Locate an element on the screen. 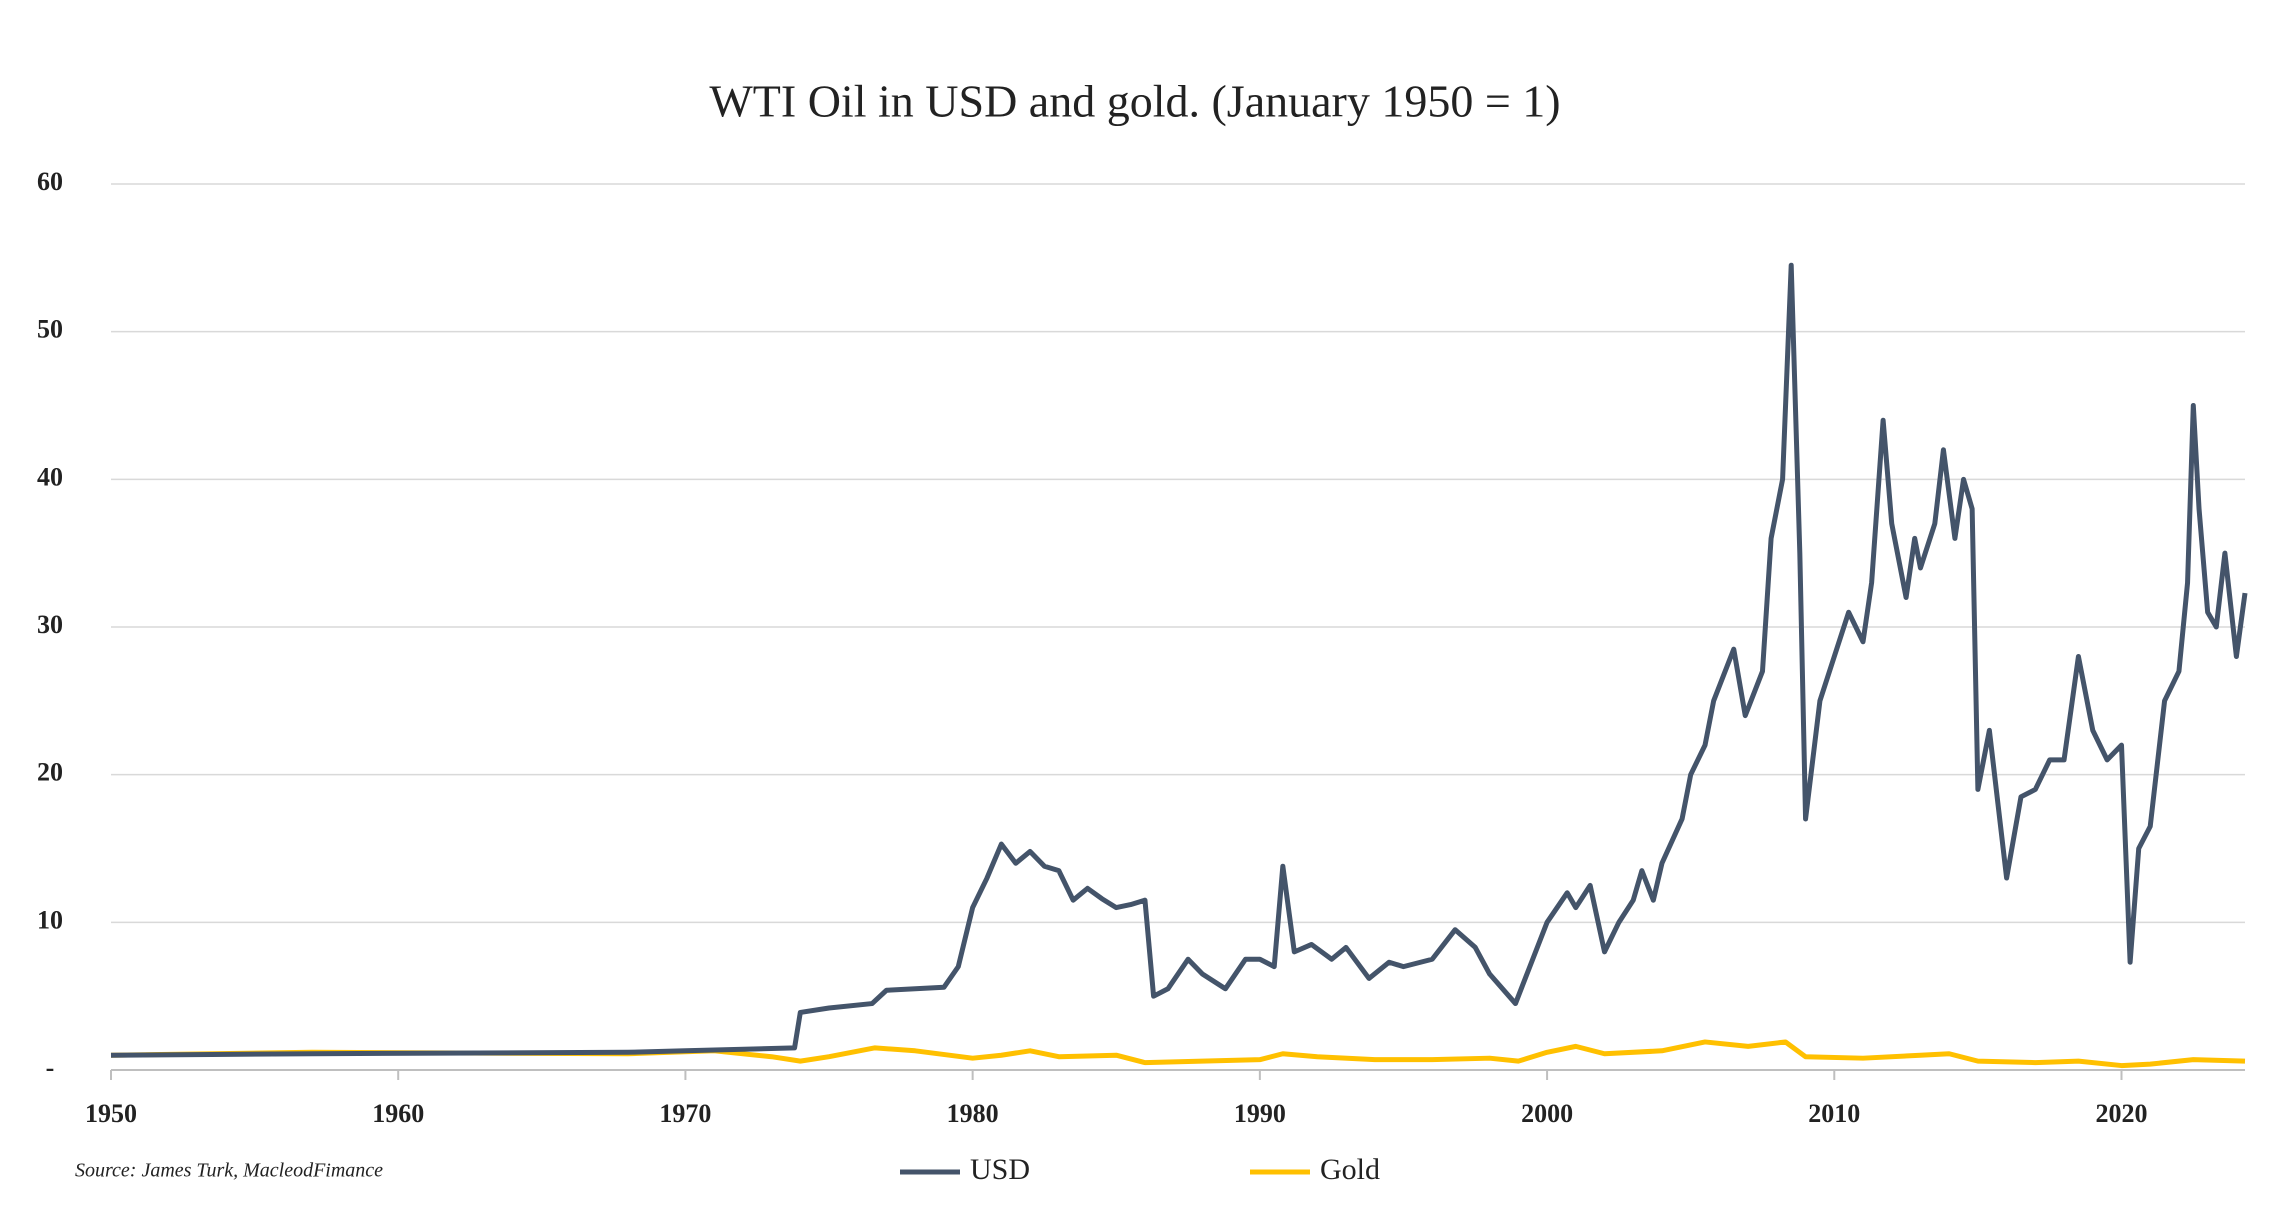 This screenshot has width=2270, height=1218. y-tick-label: 40 is located at coordinates (50, 476).